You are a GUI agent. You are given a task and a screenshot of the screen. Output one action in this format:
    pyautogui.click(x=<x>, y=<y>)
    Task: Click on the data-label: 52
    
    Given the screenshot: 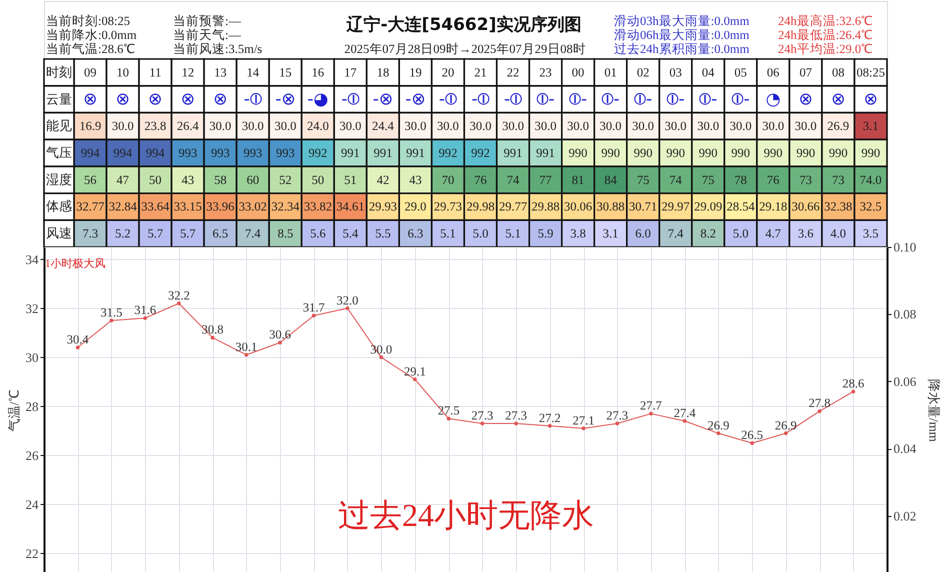 What is the action you would take?
    pyautogui.click(x=285, y=179)
    